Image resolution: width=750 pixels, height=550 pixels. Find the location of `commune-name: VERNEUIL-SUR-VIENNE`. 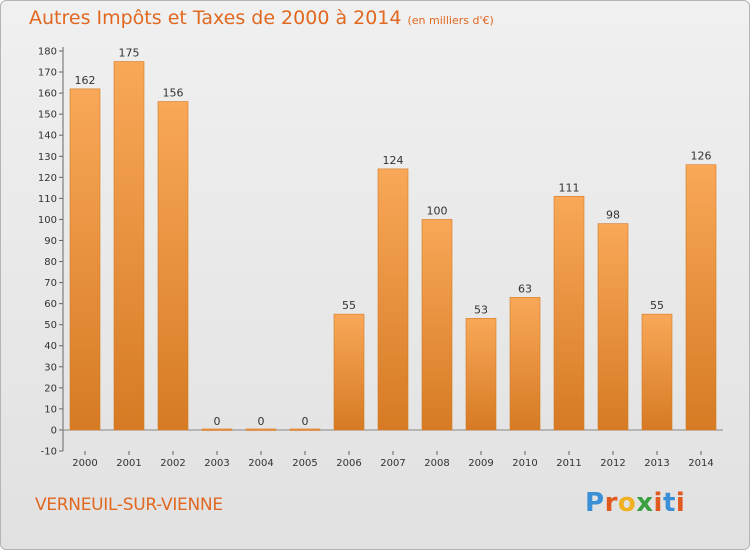

commune-name: VERNEUIL-SUR-VIENNE is located at coordinates (129, 505).